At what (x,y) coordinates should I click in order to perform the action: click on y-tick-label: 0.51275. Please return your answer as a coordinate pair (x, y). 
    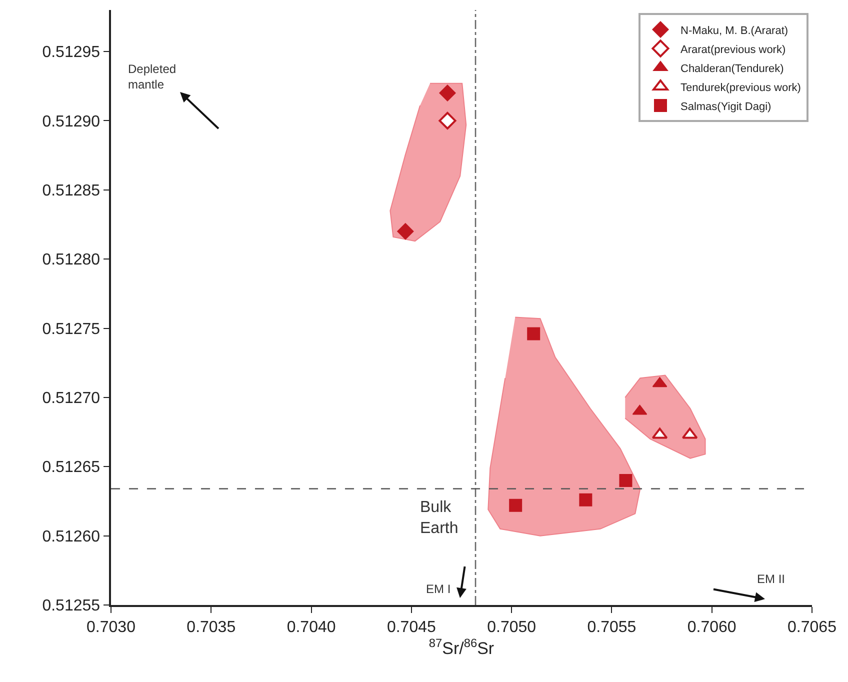
    Looking at the image, I should click on (71, 329).